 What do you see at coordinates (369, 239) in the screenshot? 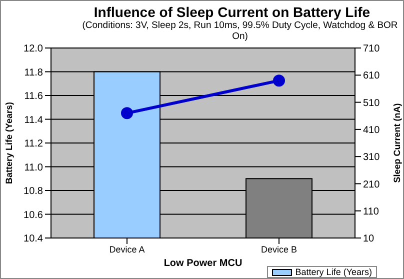
I see `y2-tick-label: 10` at bounding box center [369, 239].